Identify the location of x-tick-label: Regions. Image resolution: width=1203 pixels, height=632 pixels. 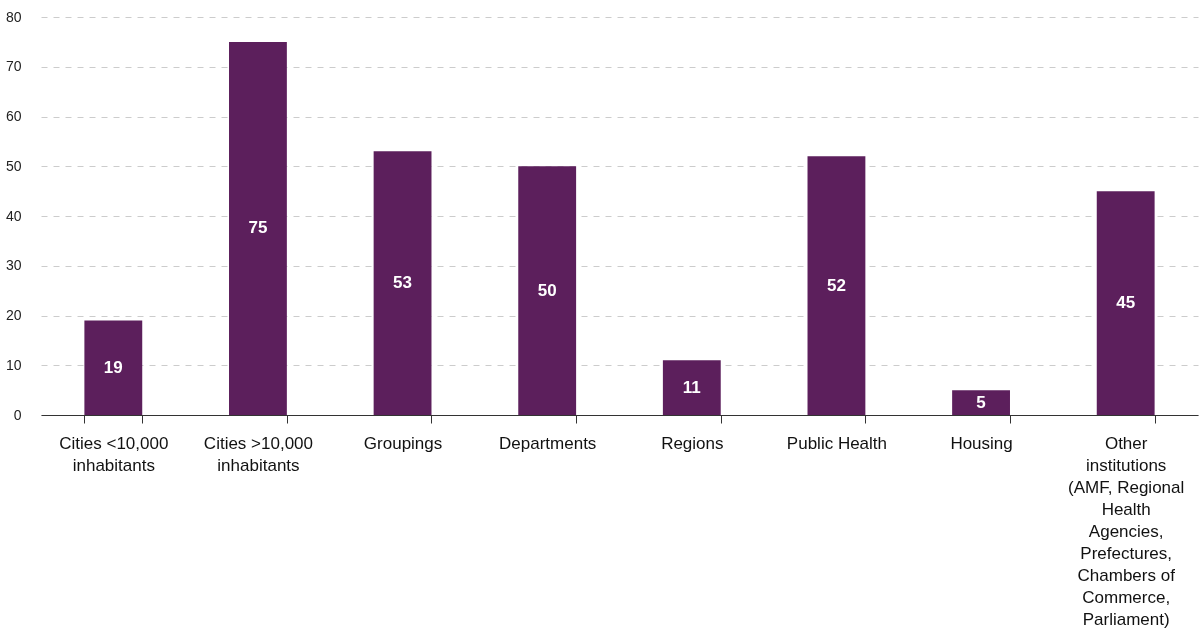
(692, 443).